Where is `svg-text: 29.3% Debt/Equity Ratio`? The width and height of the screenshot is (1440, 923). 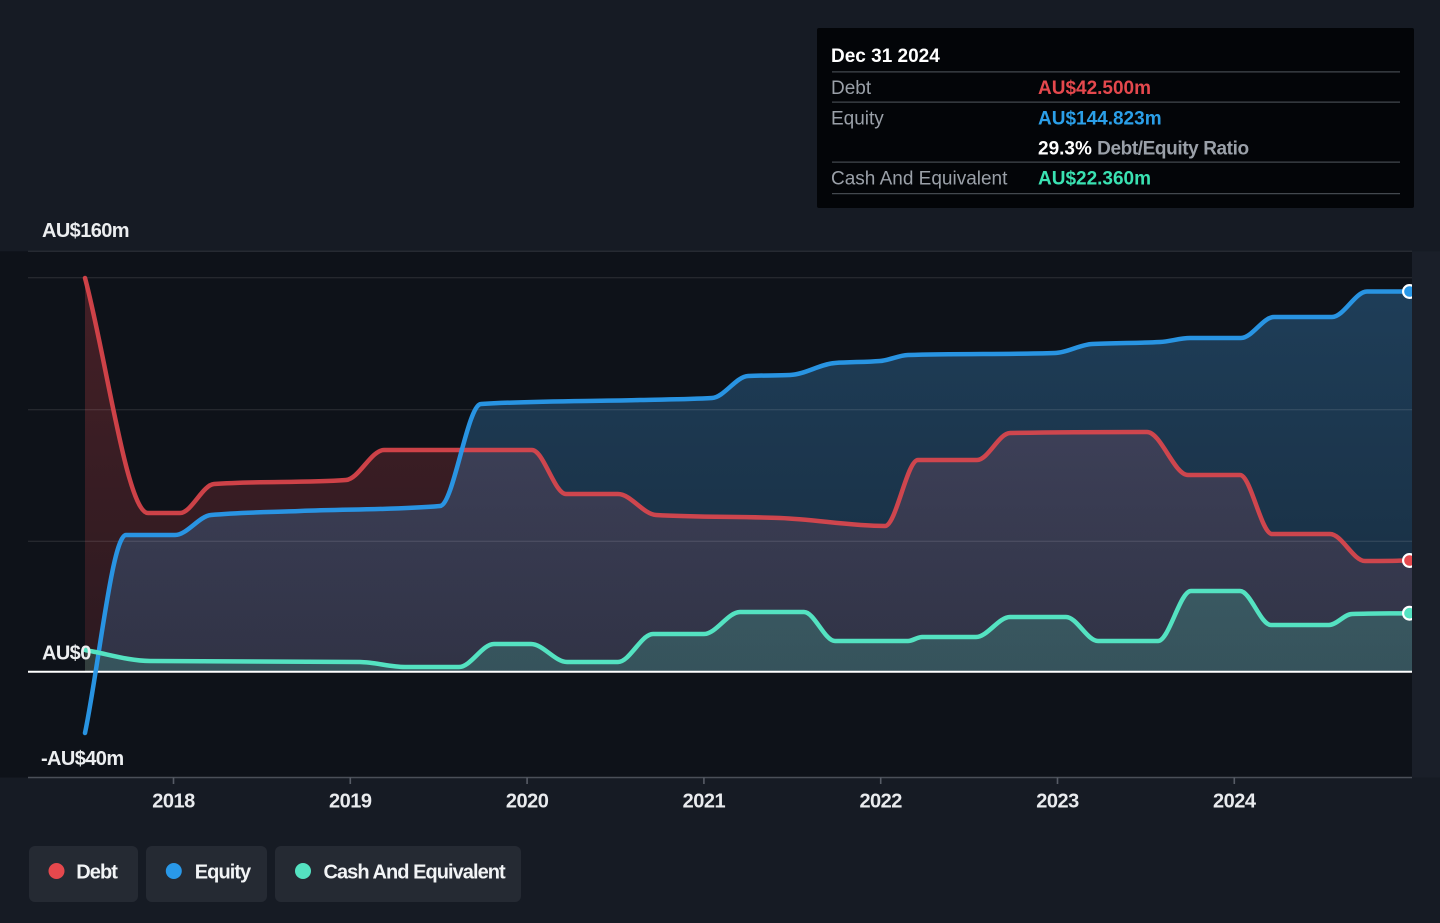
svg-text: 29.3% Debt/Equity Ratio is located at coordinates (1143, 149).